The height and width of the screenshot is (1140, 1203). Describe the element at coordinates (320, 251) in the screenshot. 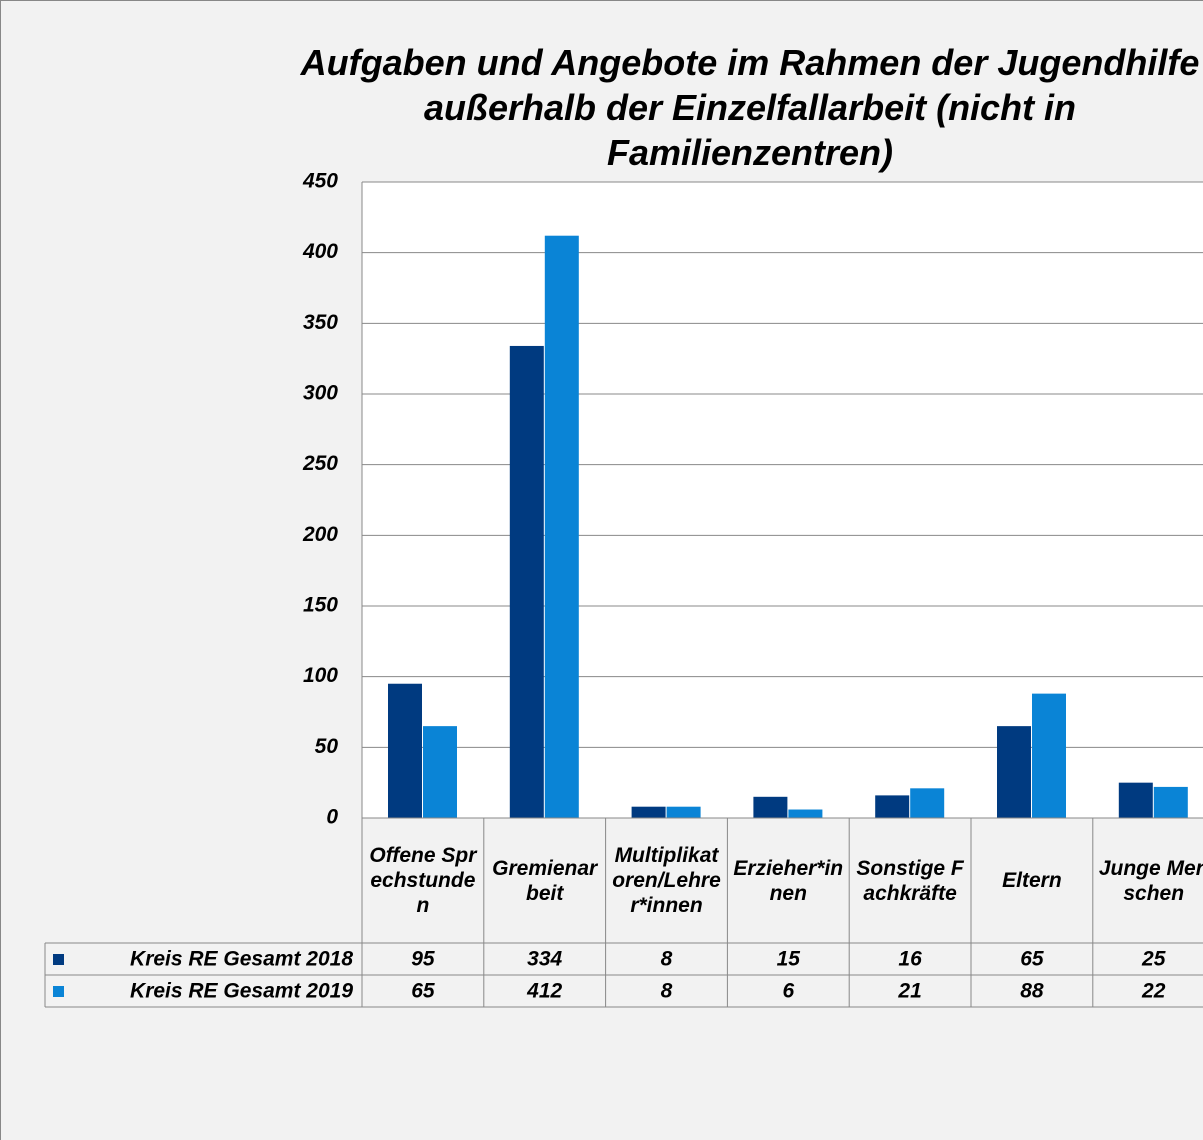

I see `y-tick-label: 400` at that location.